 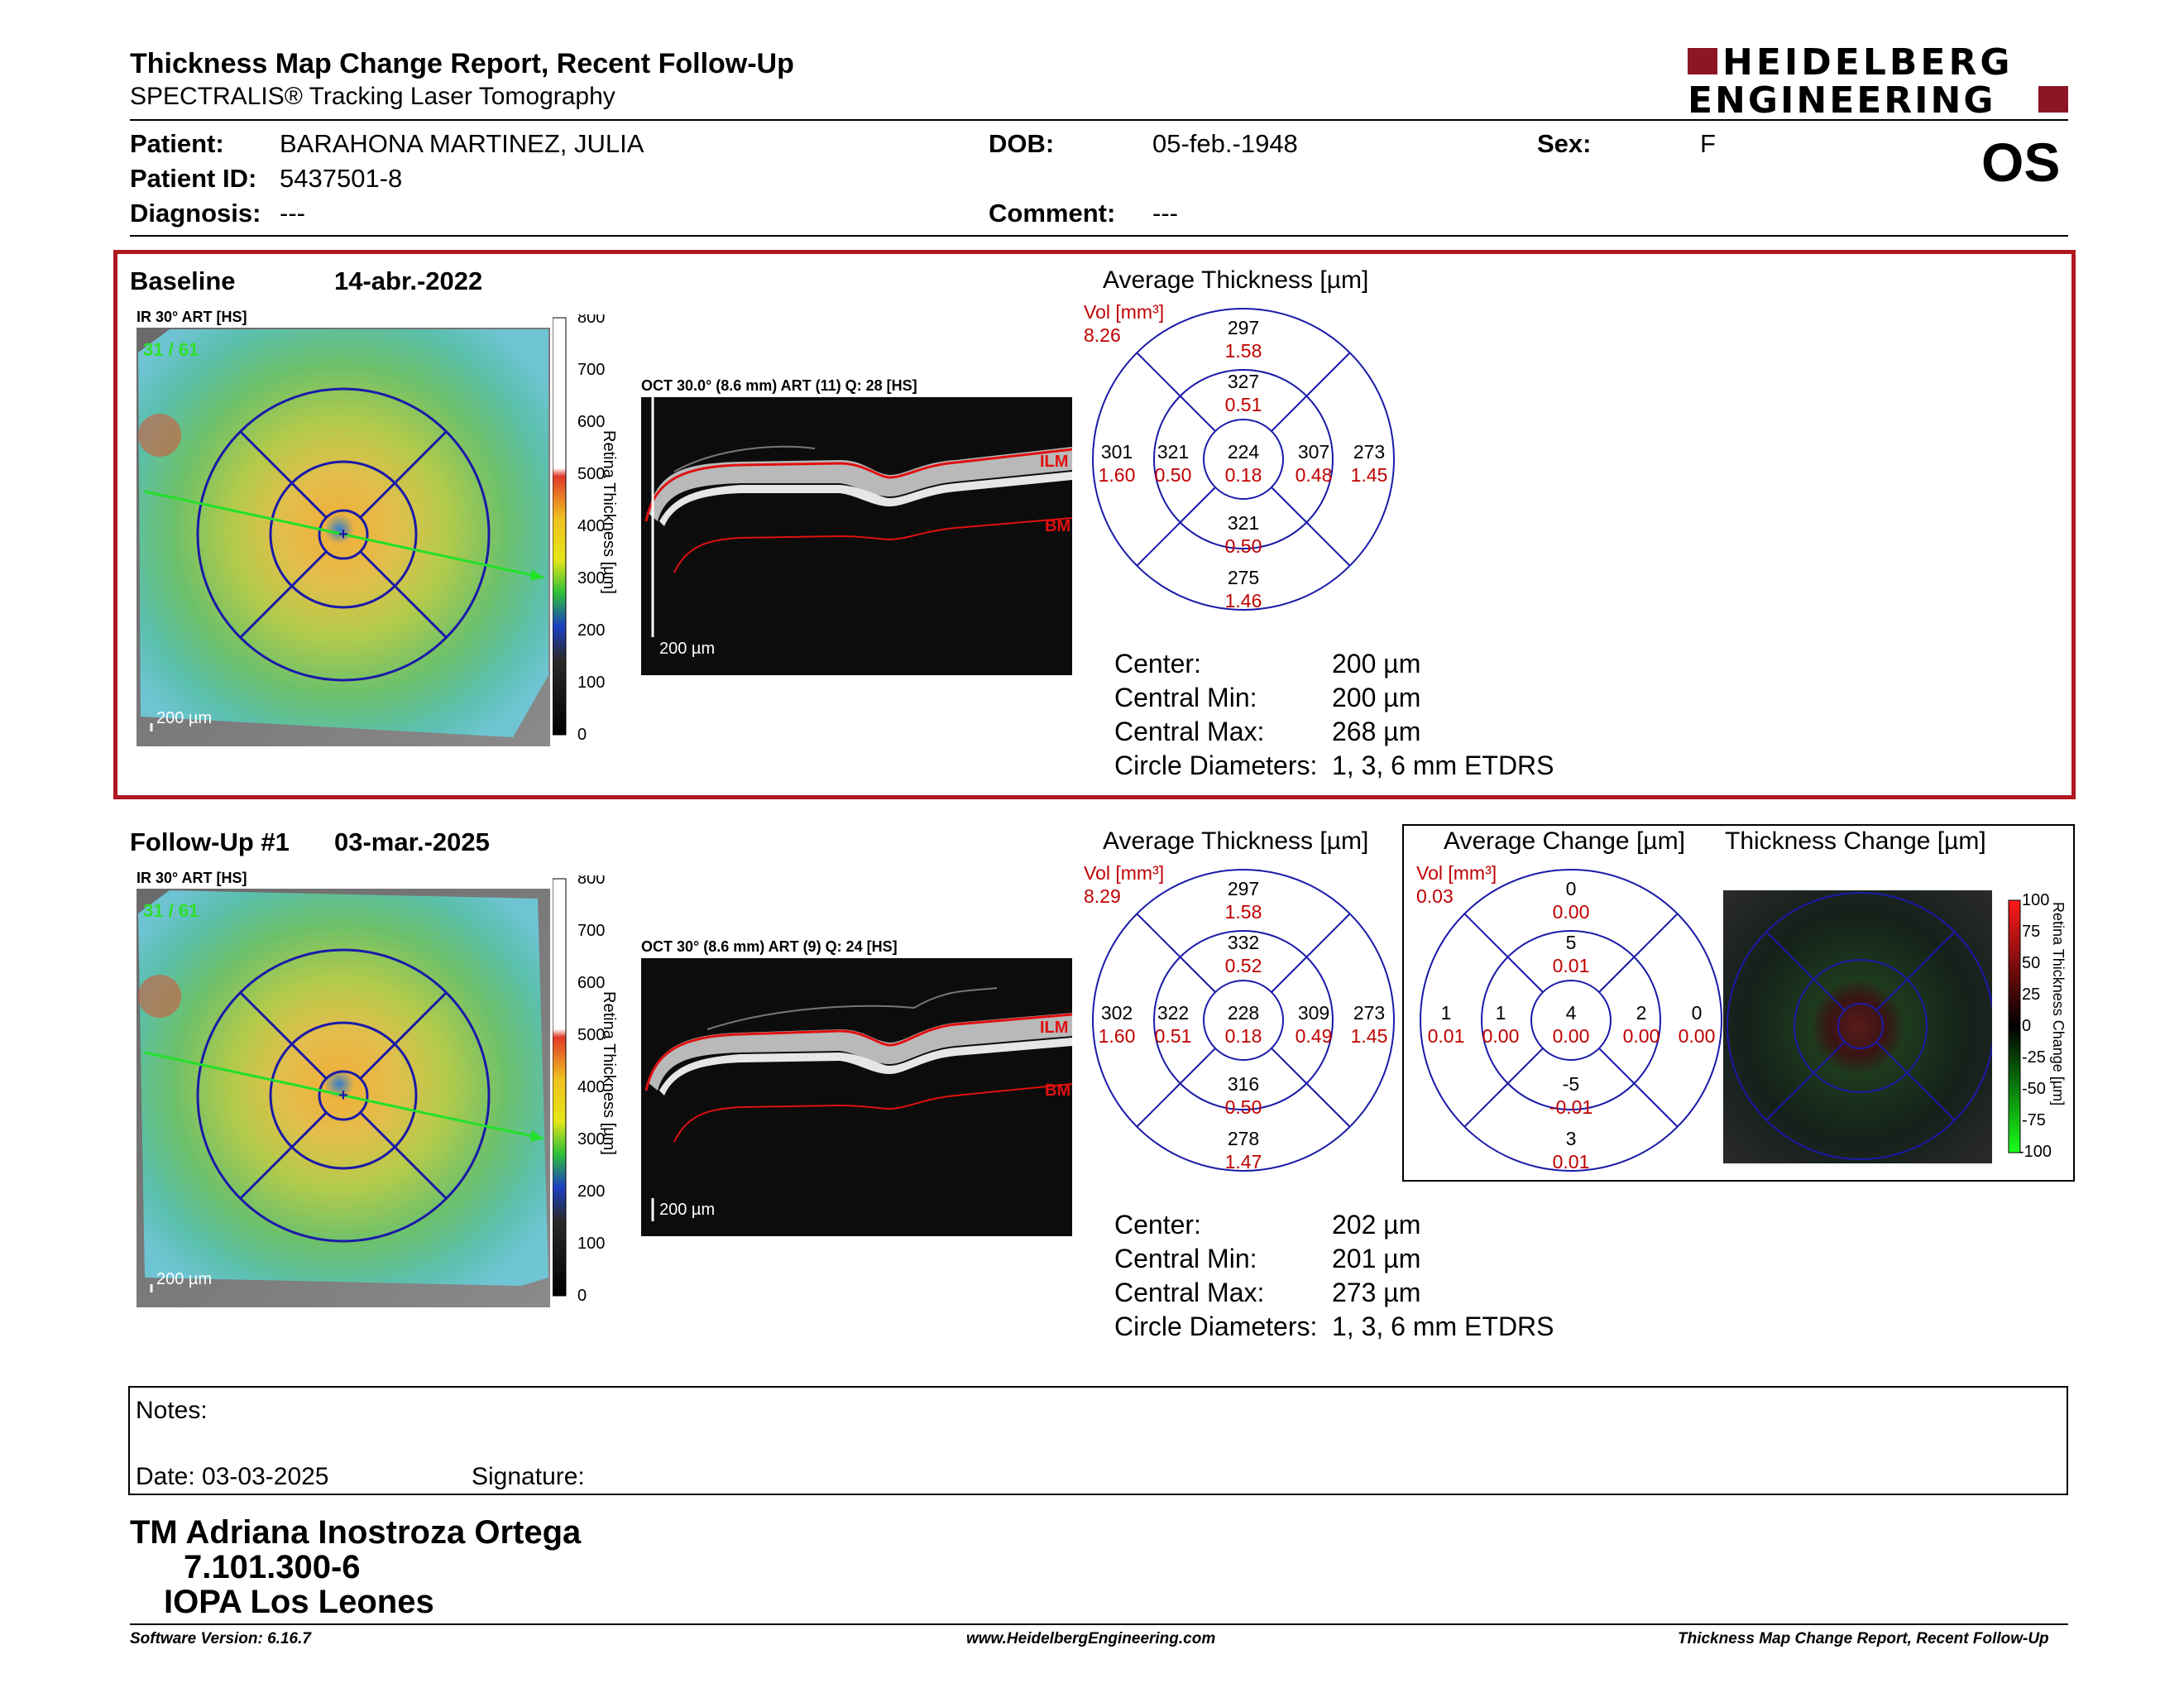 I want to click on change-inner-tmp-vol: 0.00, so click(x=1641, y=1036).